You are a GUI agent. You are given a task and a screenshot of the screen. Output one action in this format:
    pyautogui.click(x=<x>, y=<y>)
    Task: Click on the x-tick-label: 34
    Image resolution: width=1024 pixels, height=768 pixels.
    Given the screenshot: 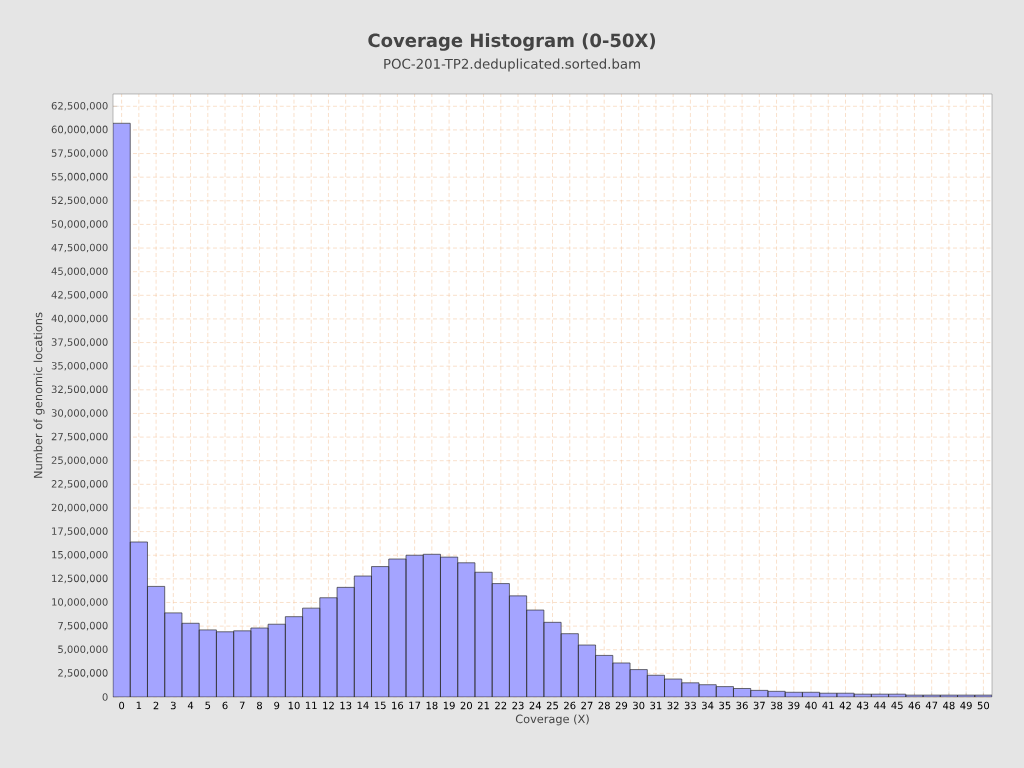 What is the action you would take?
    pyautogui.click(x=708, y=705)
    